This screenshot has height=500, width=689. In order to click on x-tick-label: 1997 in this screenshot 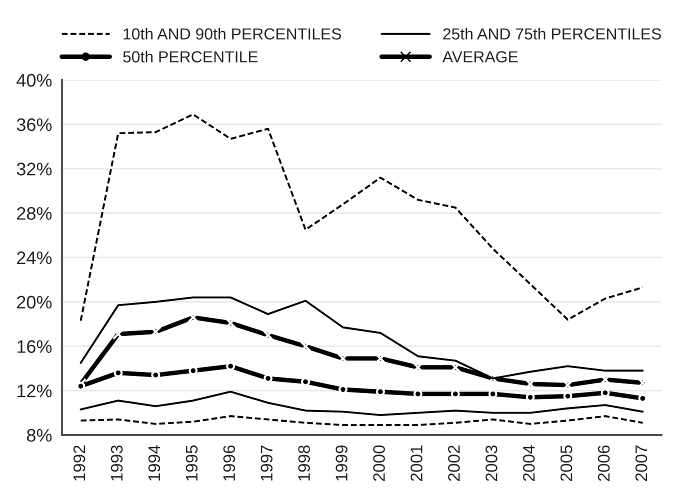, I will do `click(266, 463)`.